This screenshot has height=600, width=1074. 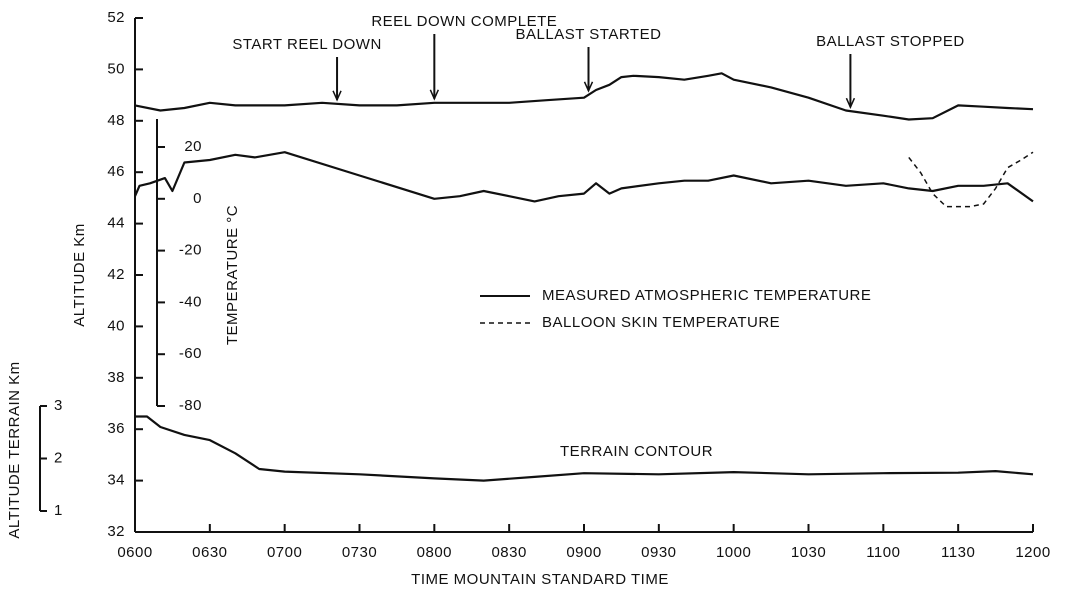 I want to click on x-tick-label: 0700, so click(x=284, y=552).